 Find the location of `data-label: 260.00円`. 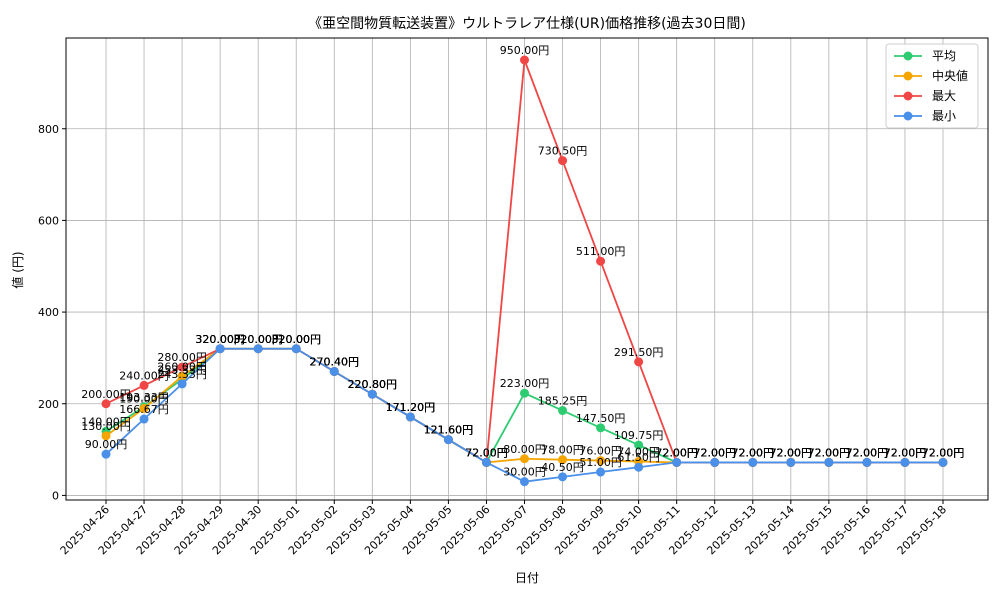

data-label: 260.00円 is located at coordinates (182, 366).